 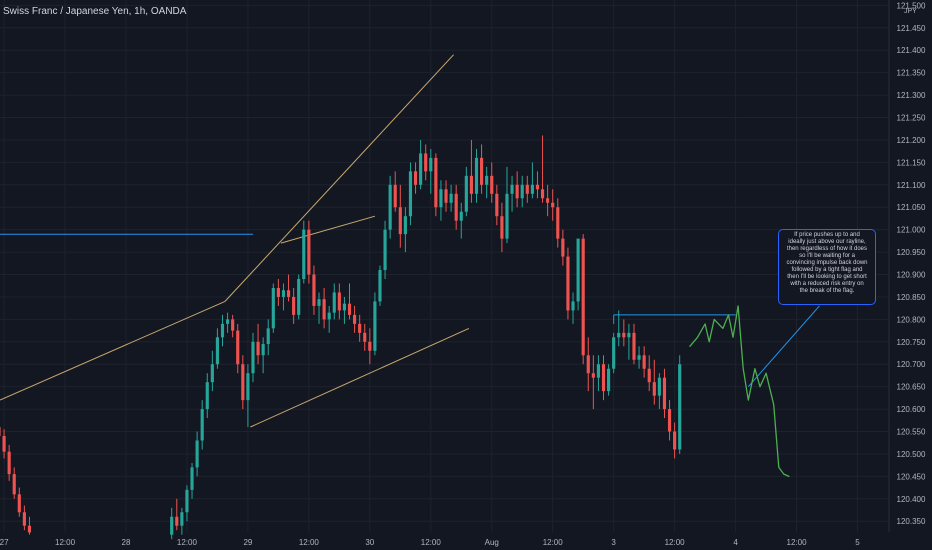 I want to click on price-tick-label: 121.200, so click(x=911, y=140).